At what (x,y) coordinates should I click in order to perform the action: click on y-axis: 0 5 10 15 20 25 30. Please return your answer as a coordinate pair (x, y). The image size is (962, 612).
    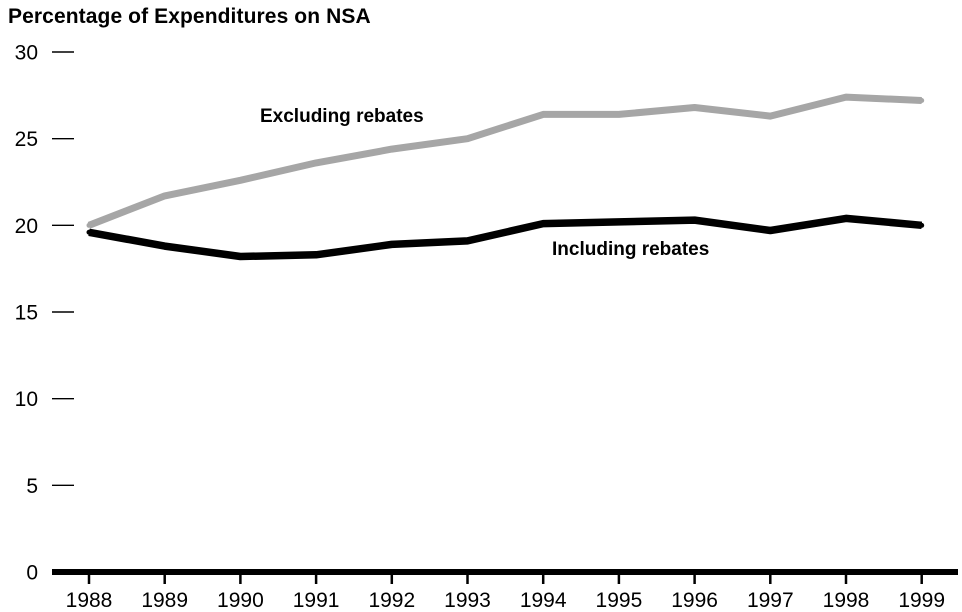
    Looking at the image, I should click on (44, 313).